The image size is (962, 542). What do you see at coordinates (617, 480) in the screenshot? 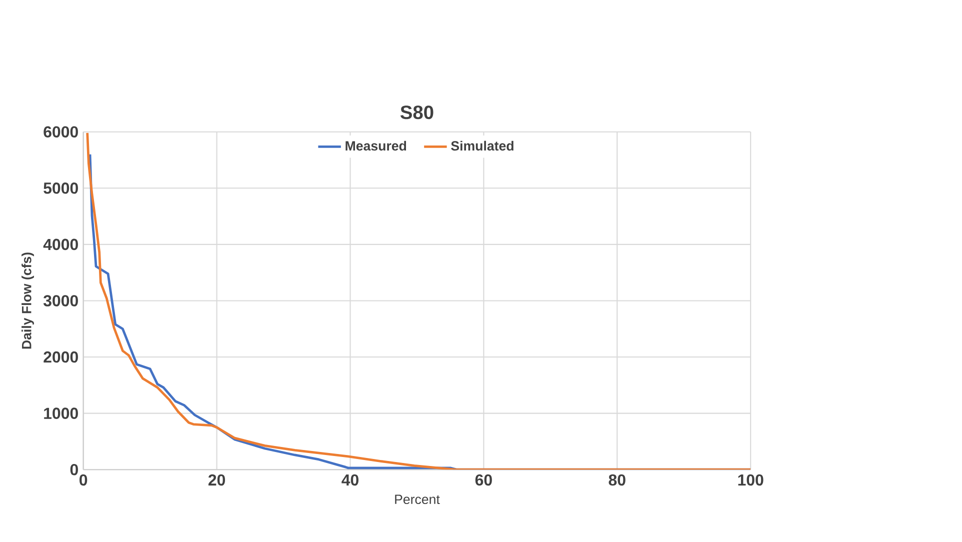
I see `x-tick-label: 80` at bounding box center [617, 480].